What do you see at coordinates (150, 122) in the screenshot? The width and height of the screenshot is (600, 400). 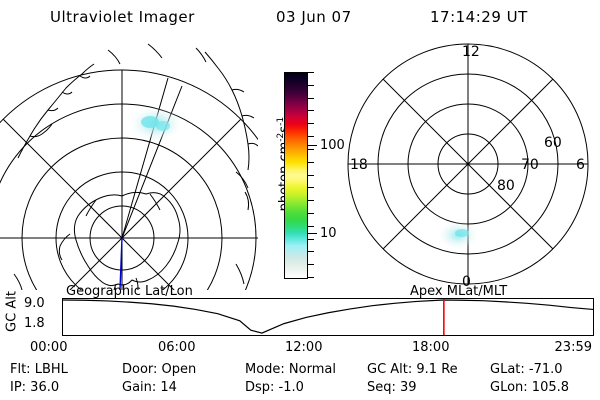 I see `aurora-core-a` at bounding box center [150, 122].